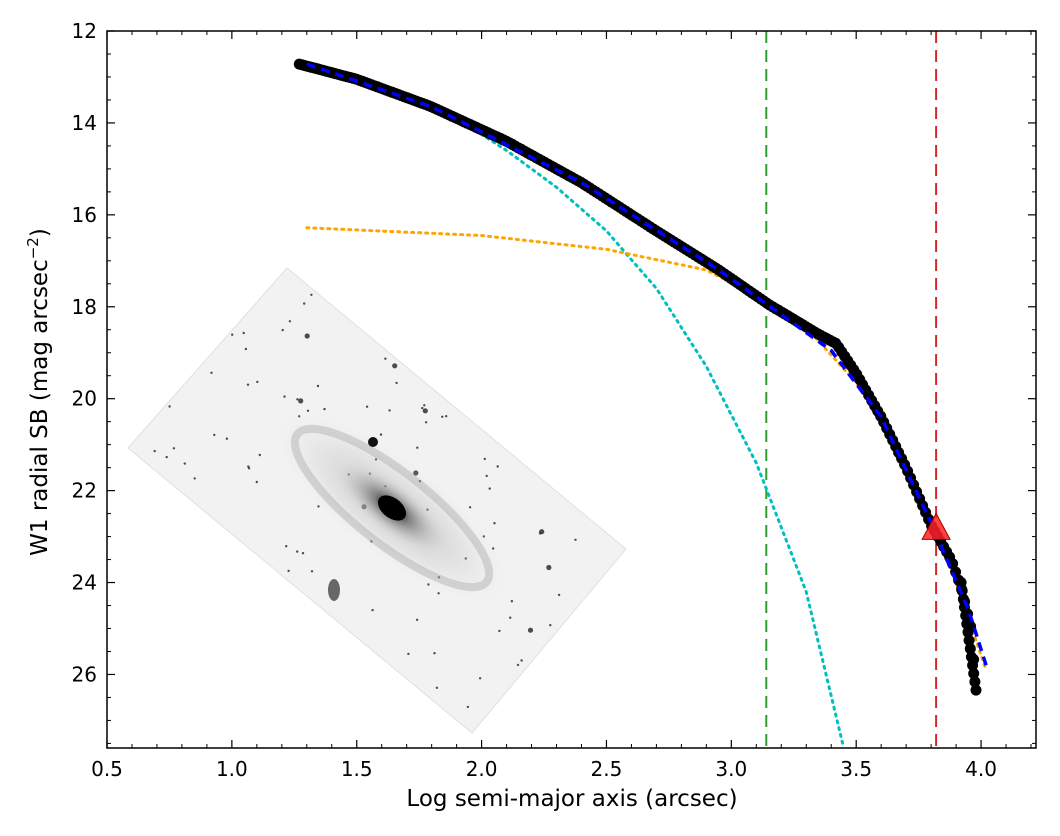 The image size is (1060, 836). What do you see at coordinates (84, 123) in the screenshot?
I see `y-tick-label: 14` at bounding box center [84, 123].